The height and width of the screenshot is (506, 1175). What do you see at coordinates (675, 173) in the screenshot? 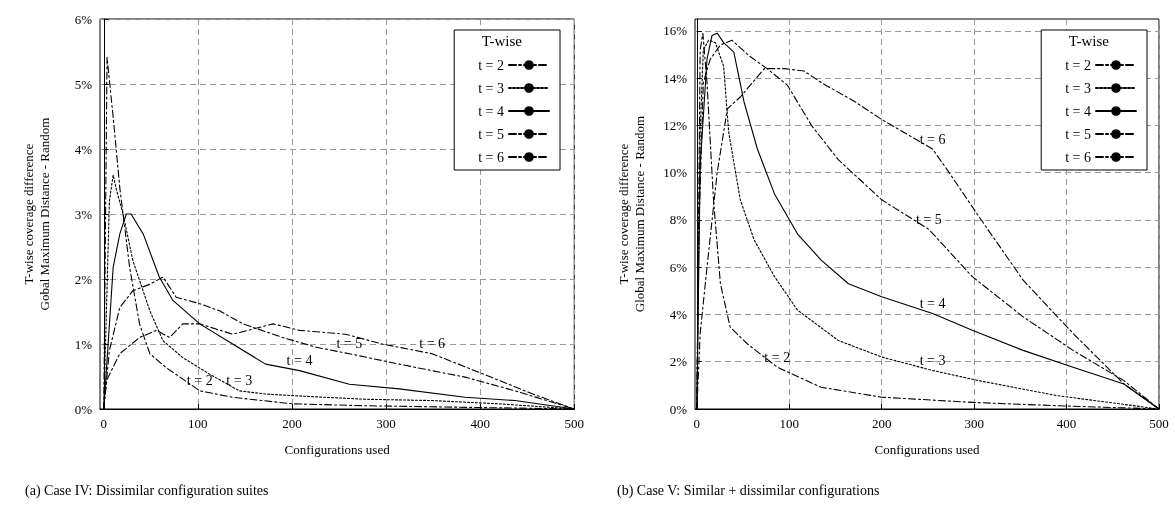
I see `y-tick-label: 10%` at bounding box center [675, 173].